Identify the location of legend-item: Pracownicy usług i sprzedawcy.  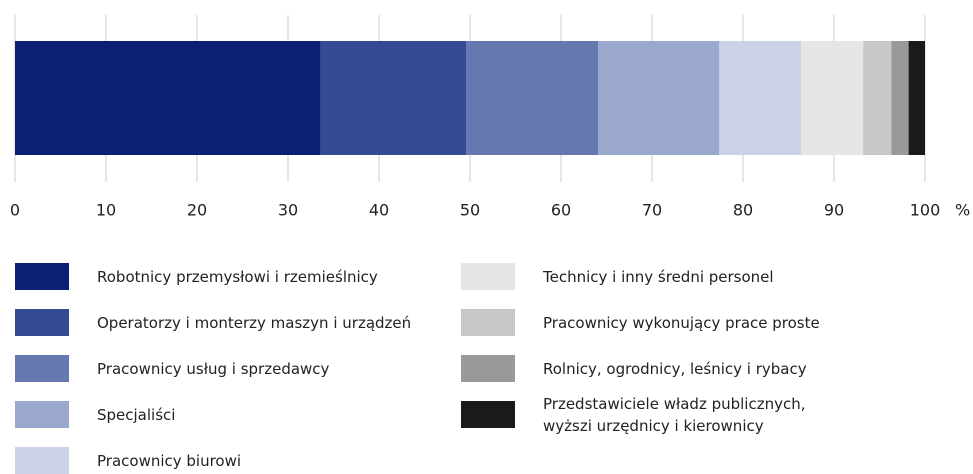
(172, 368).